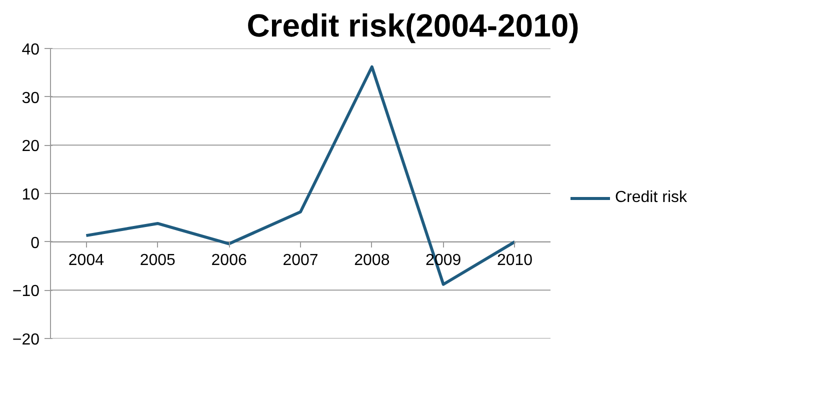 The width and height of the screenshot is (819, 419). Describe the element at coordinates (372, 260) in the screenshot. I see `x-tick-label: 2008` at that location.